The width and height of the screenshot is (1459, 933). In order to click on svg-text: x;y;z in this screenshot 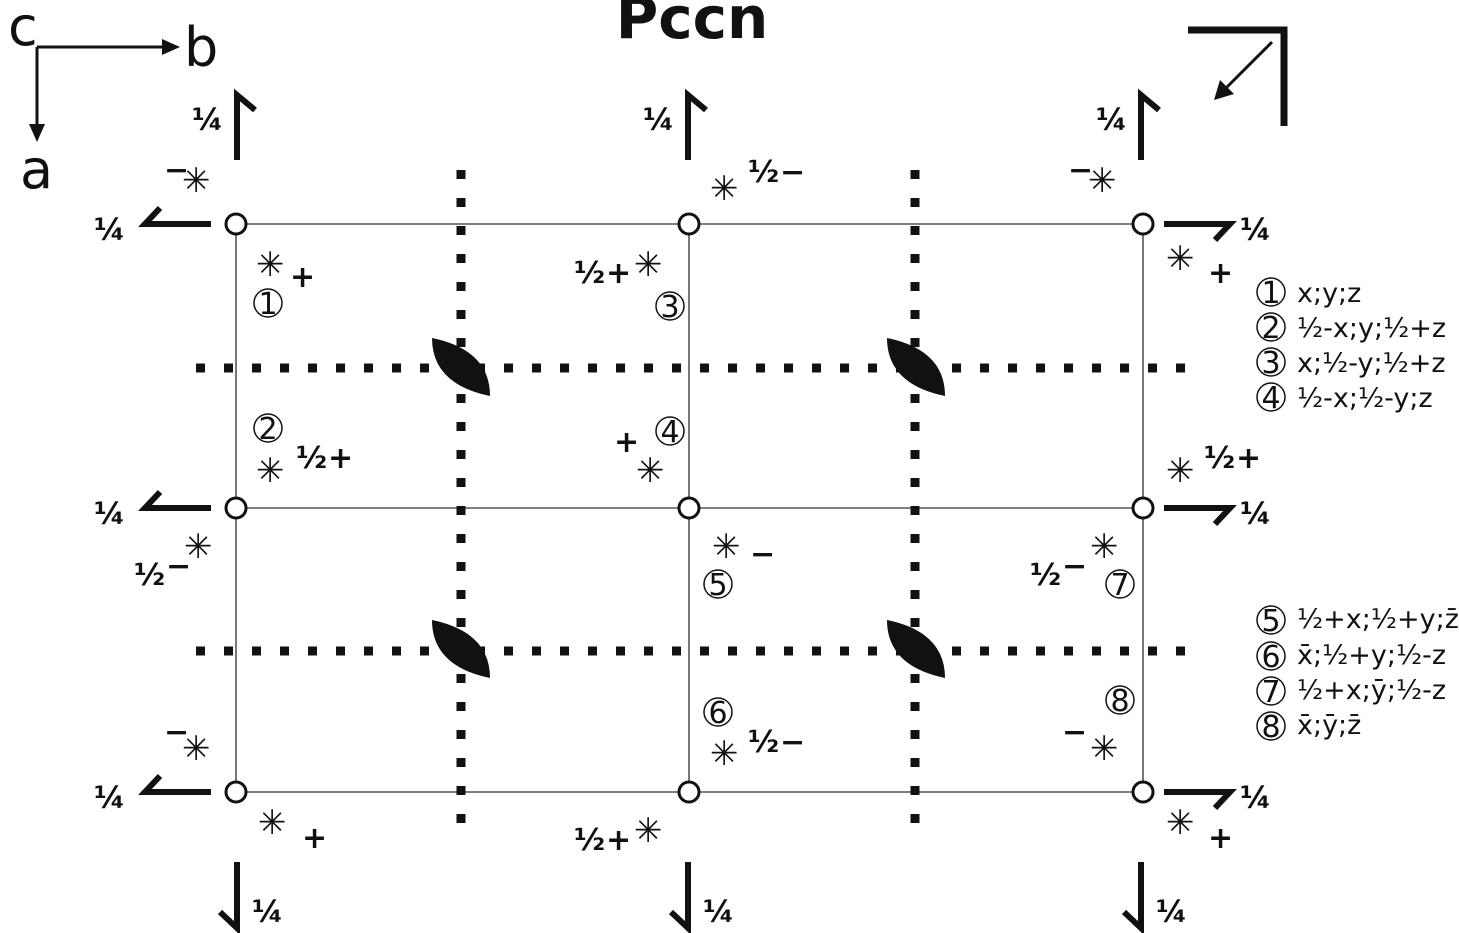, I will do `click(1329, 293)`.